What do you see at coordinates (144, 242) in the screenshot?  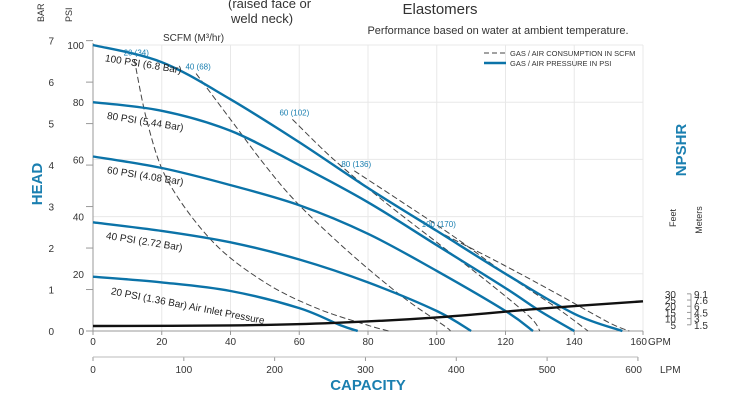 I see `pressure-curve-label: 40 PSI (2.72 Bar)` at bounding box center [144, 242].